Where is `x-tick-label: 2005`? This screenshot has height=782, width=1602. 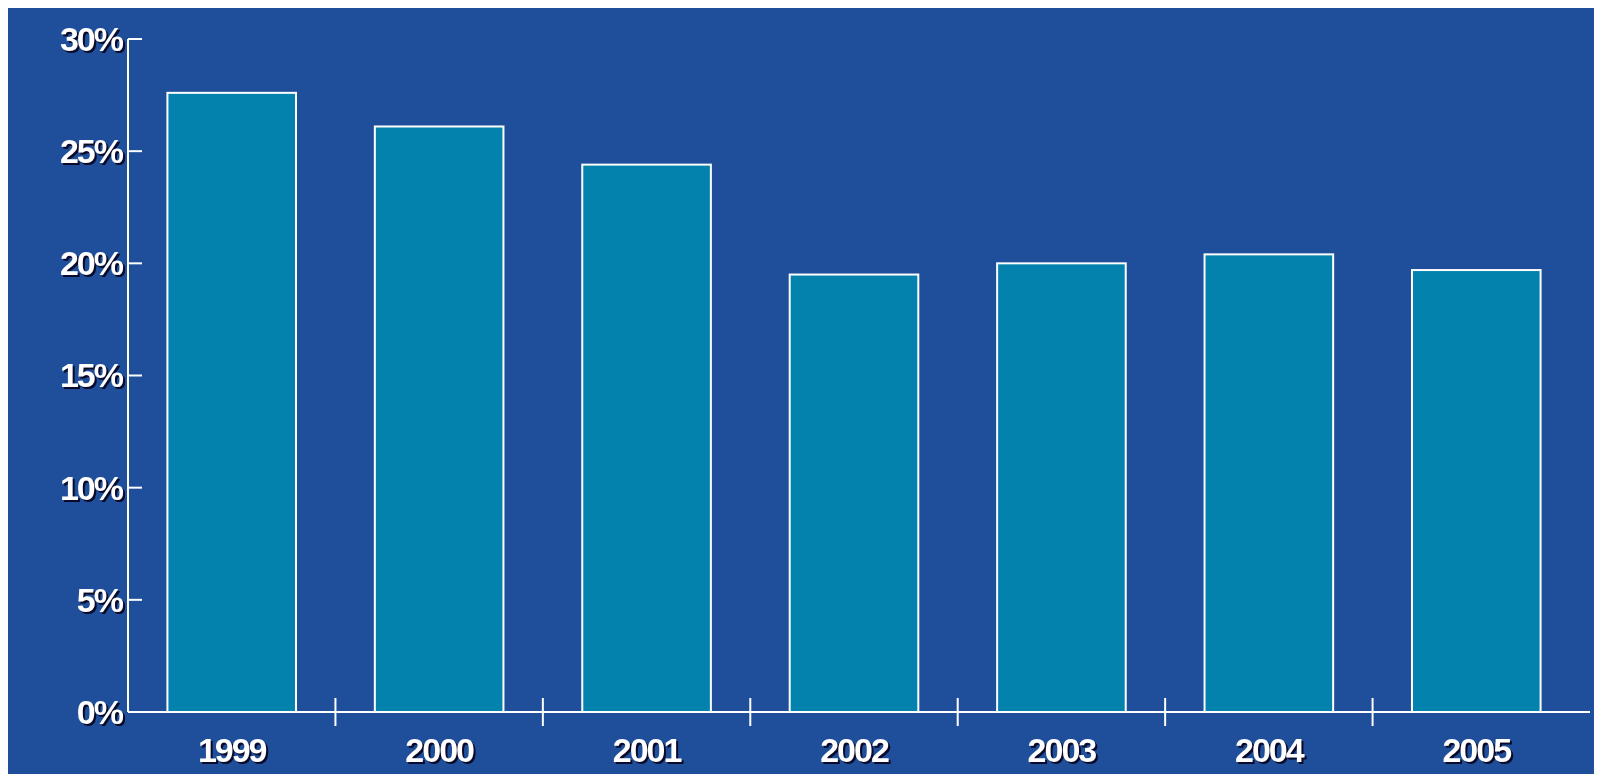
x-tick-label: 2005 is located at coordinates (1477, 750).